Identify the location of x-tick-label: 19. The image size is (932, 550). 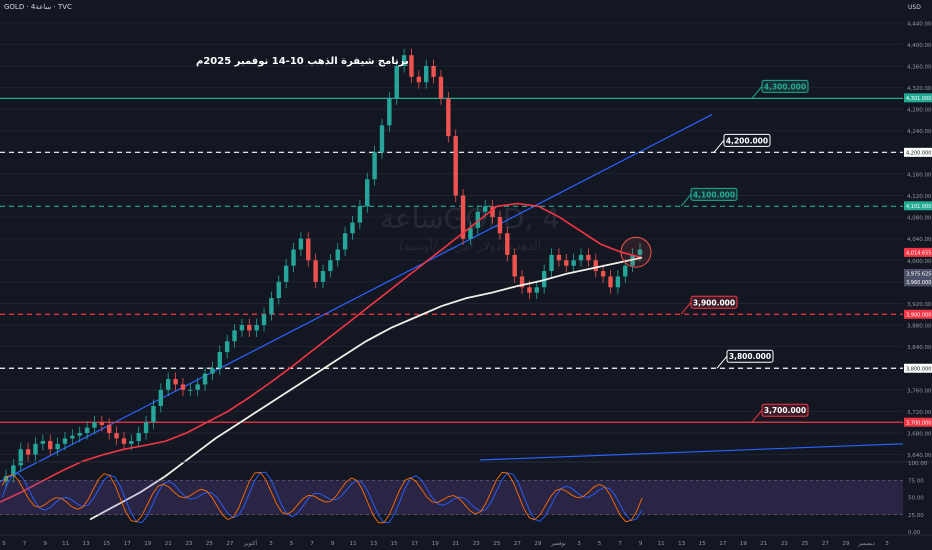
(743, 544).